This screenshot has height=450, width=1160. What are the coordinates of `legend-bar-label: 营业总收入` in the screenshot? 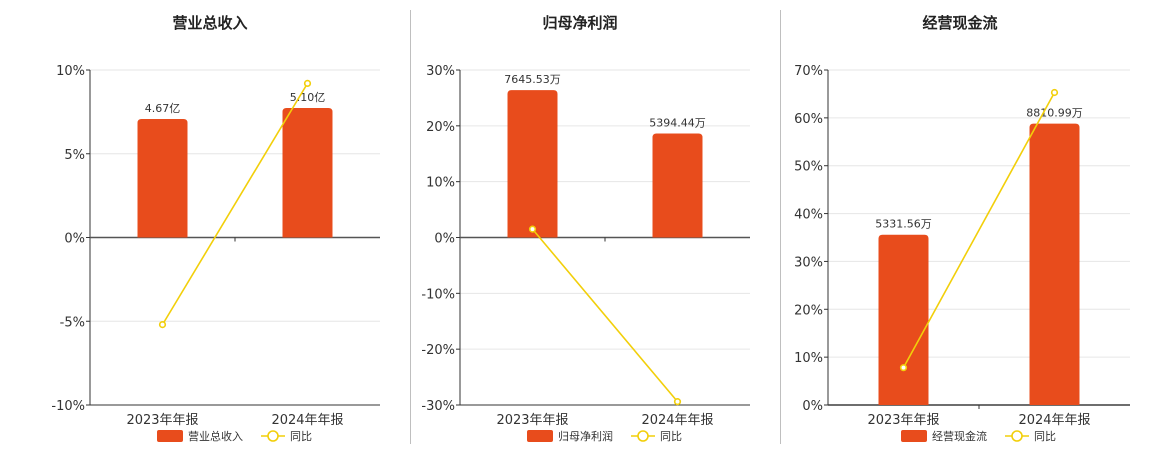 It's located at (215, 436).